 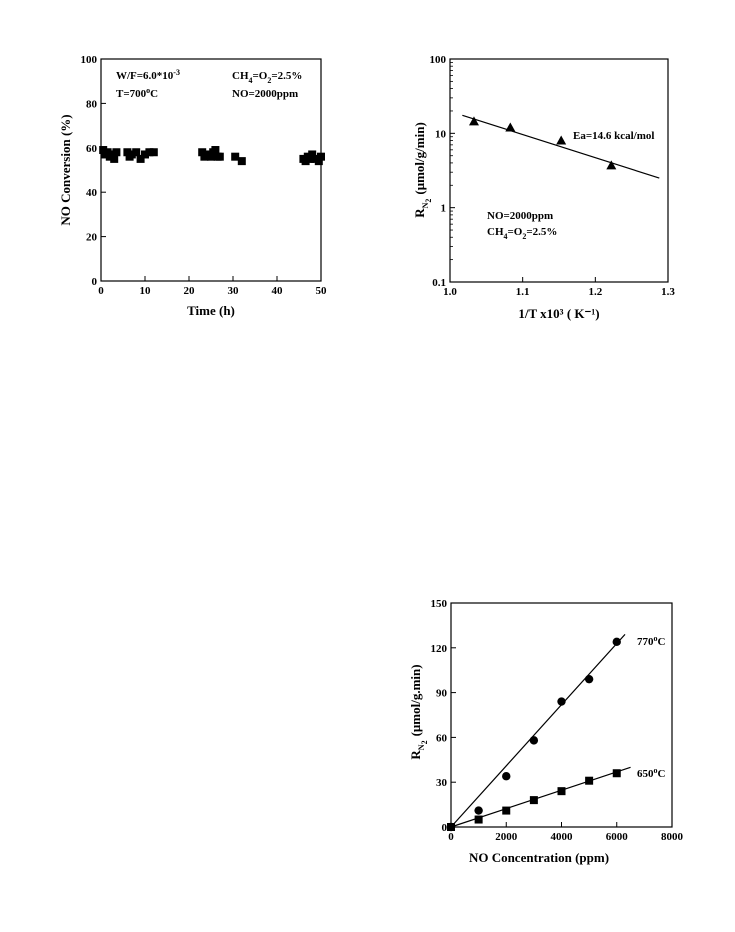 What do you see at coordinates (148, 75) in the screenshot?
I see `chart1-annotation-wf: W/F=6.0*10-3` at bounding box center [148, 75].